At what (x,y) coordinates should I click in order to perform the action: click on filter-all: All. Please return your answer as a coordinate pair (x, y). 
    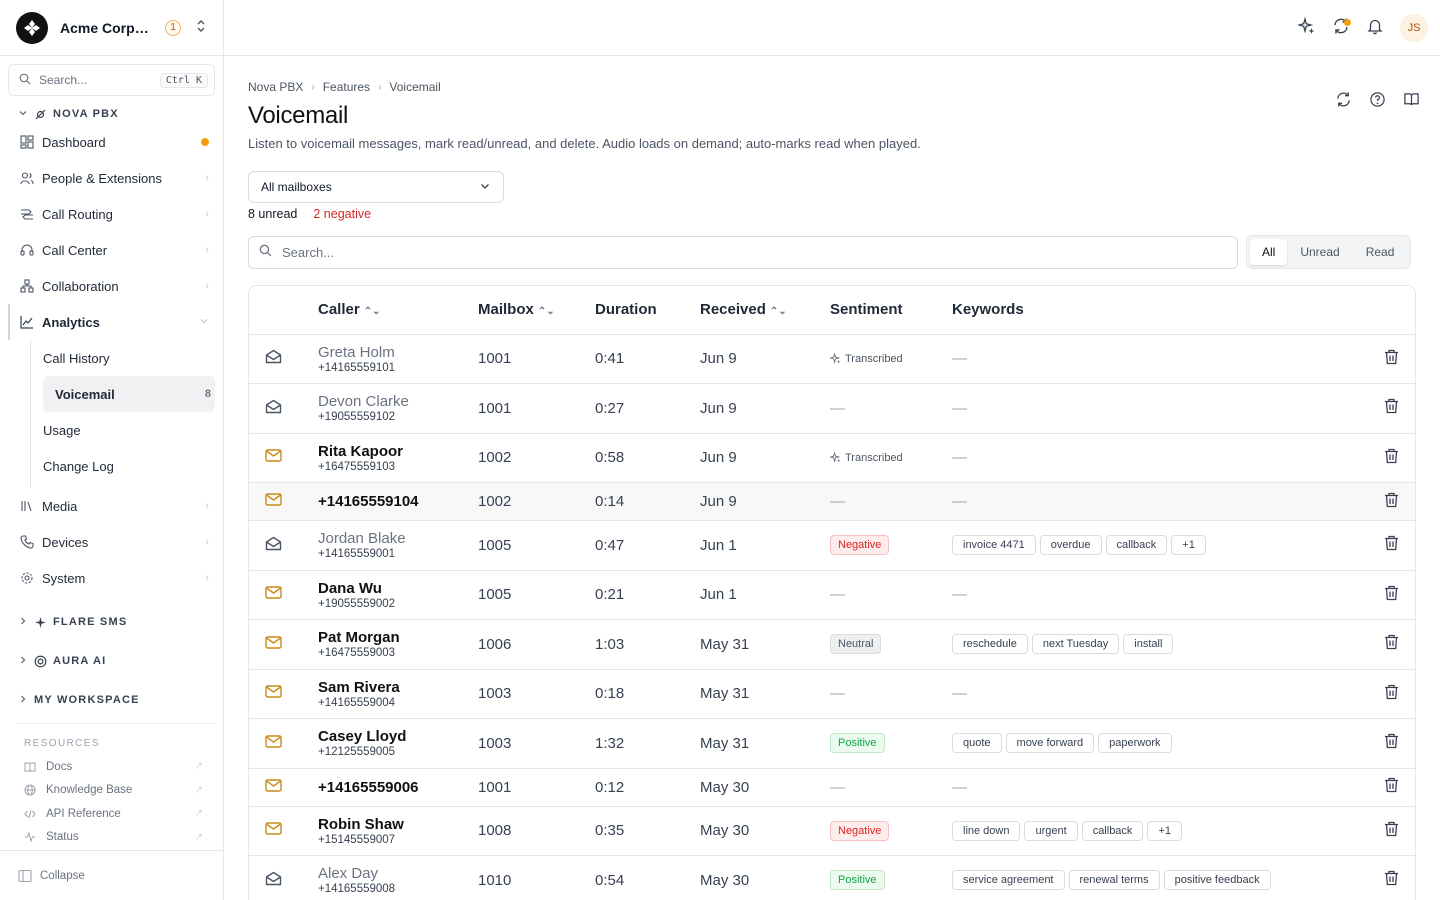
    Looking at the image, I should click on (1269, 252).